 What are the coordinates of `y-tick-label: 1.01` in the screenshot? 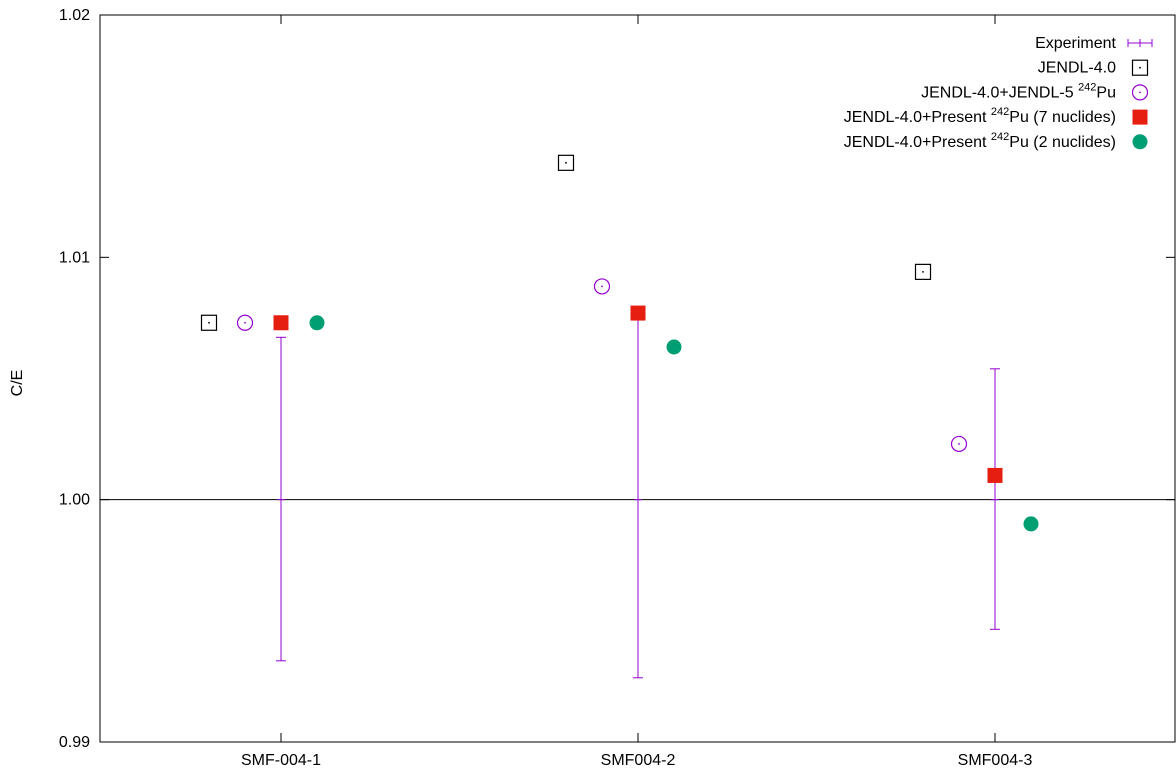 It's located at (74, 257).